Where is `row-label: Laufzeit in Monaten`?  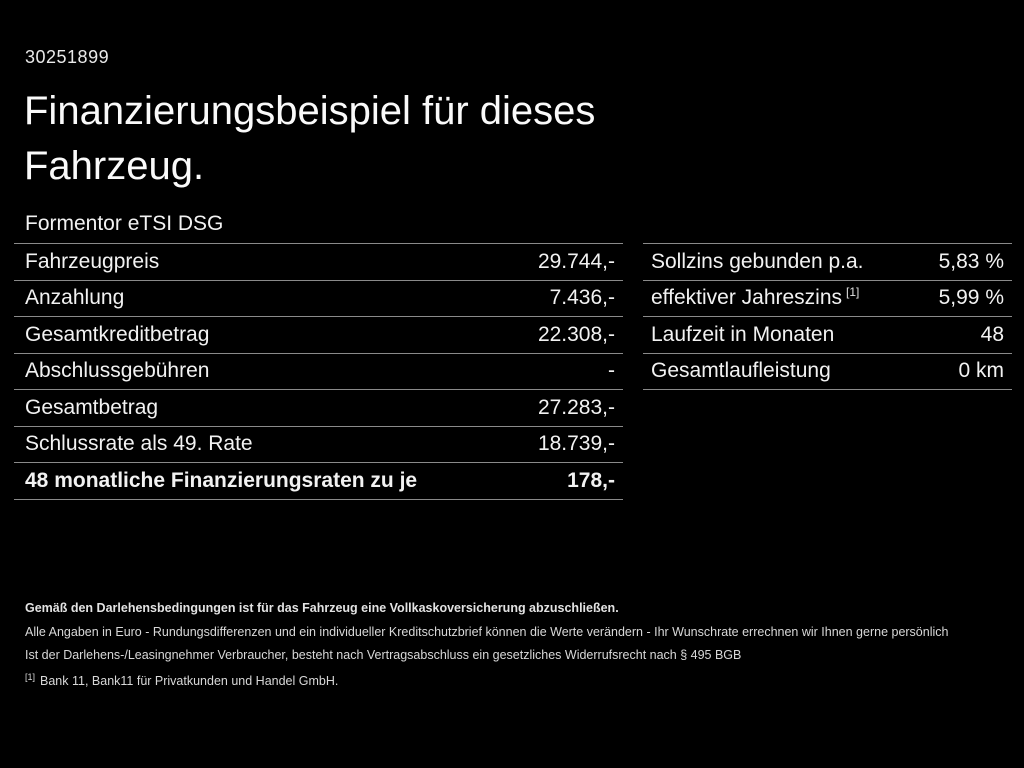 row-label: Laufzeit in Monaten is located at coordinates (743, 334).